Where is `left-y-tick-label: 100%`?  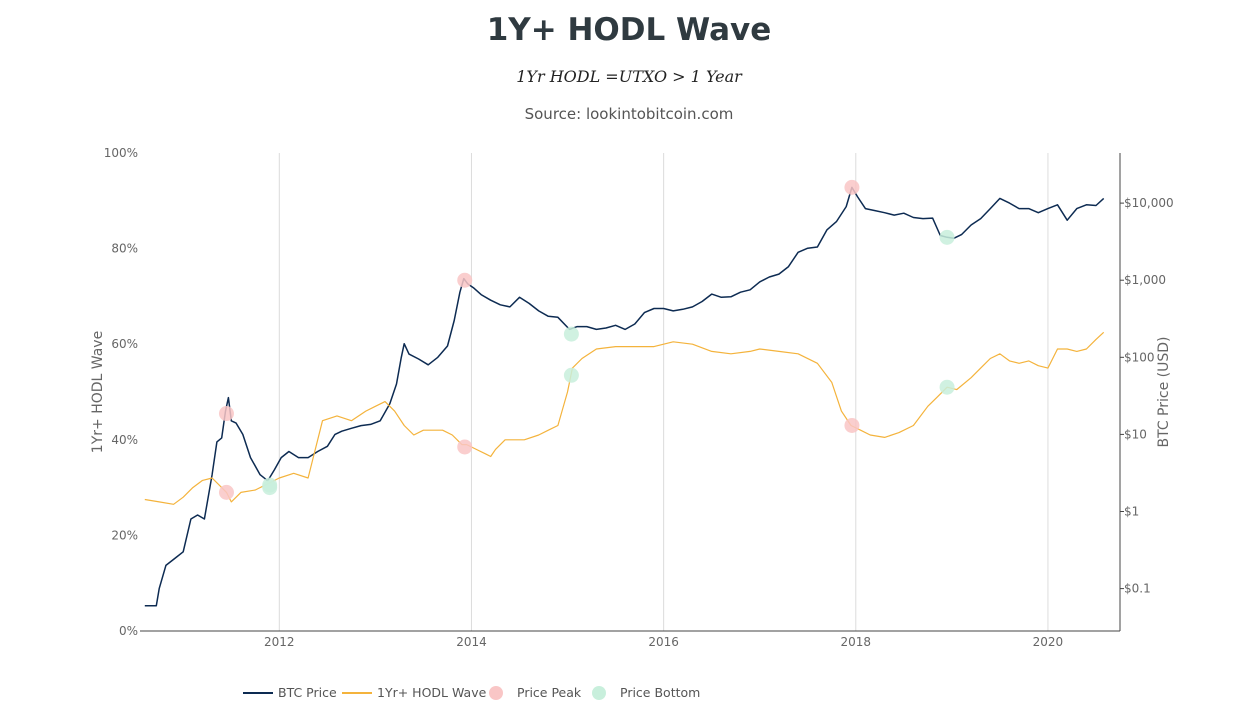 left-y-tick-label: 100% is located at coordinates (121, 153).